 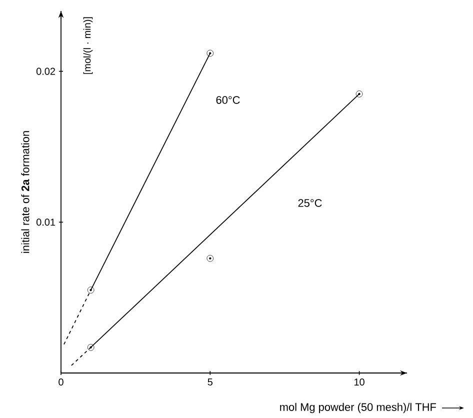 I want to click on annotation: 60°C, so click(x=228, y=100).